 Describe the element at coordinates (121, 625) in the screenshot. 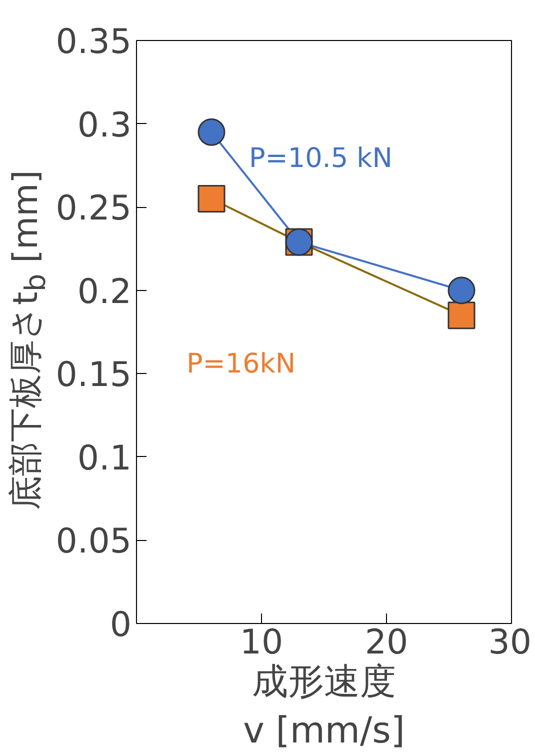

I see `y-tick-label: 0` at that location.